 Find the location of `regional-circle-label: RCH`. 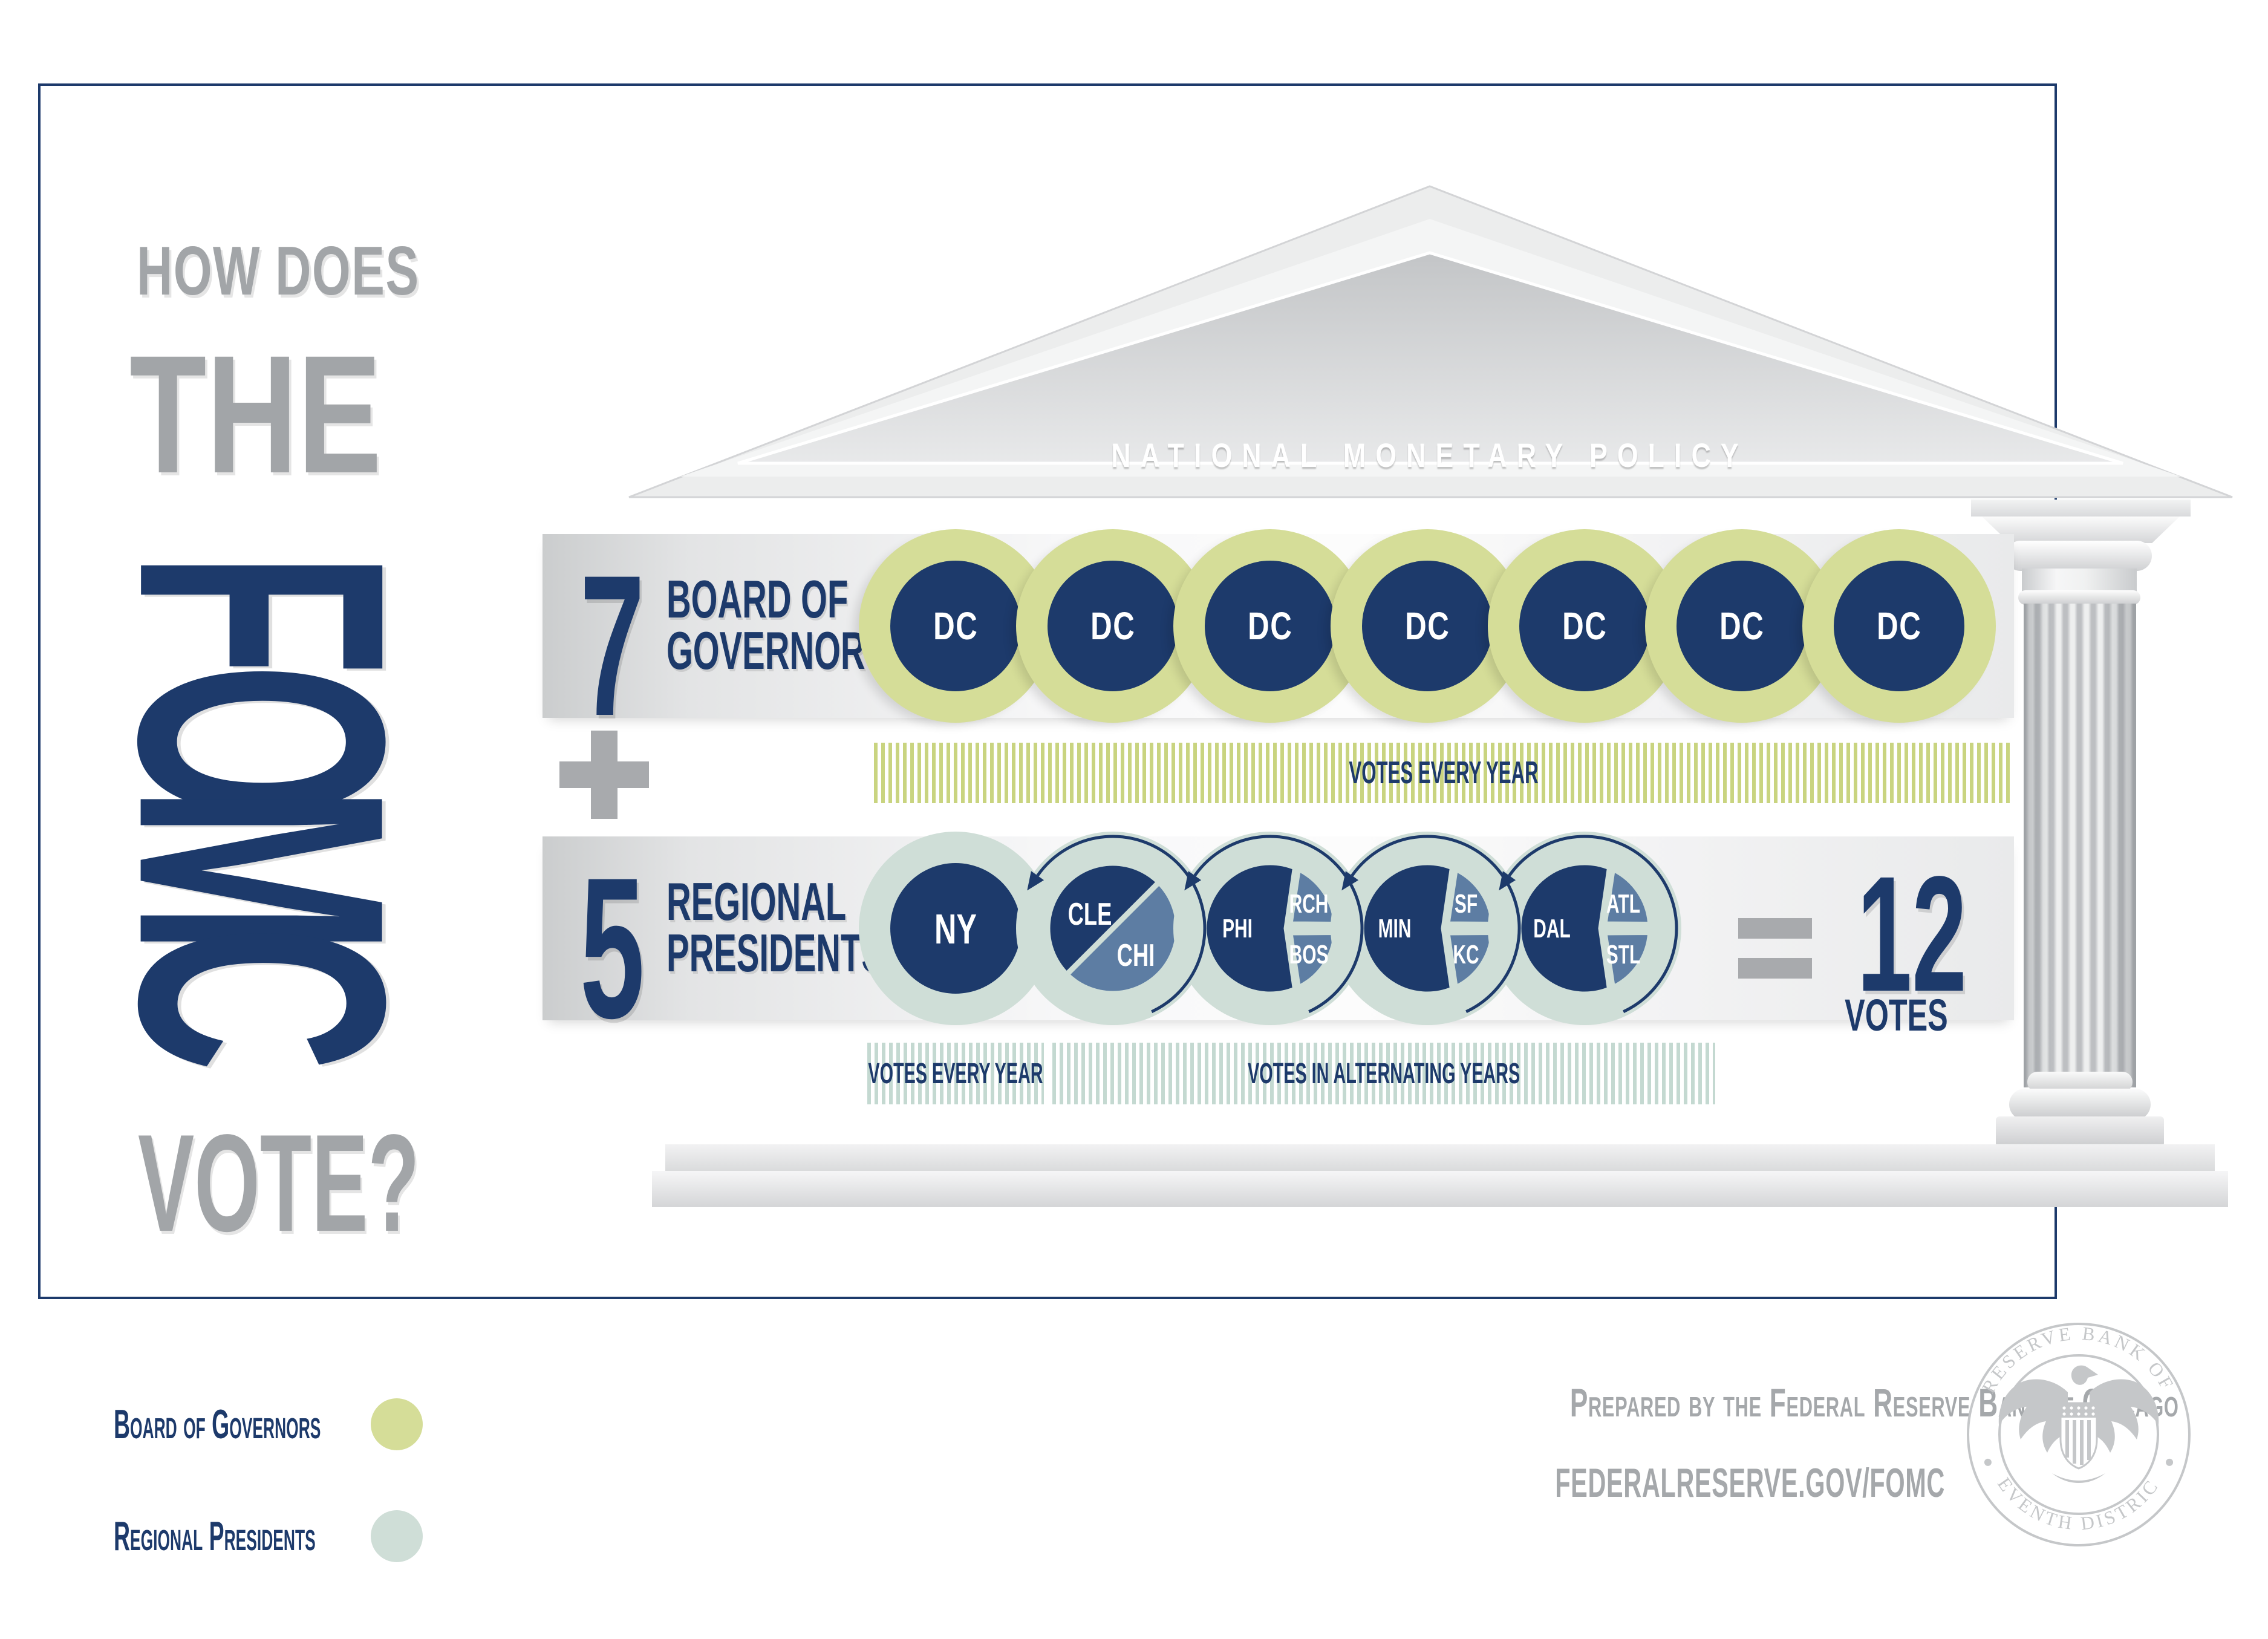

regional-circle-label: RCH is located at coordinates (1309, 903).